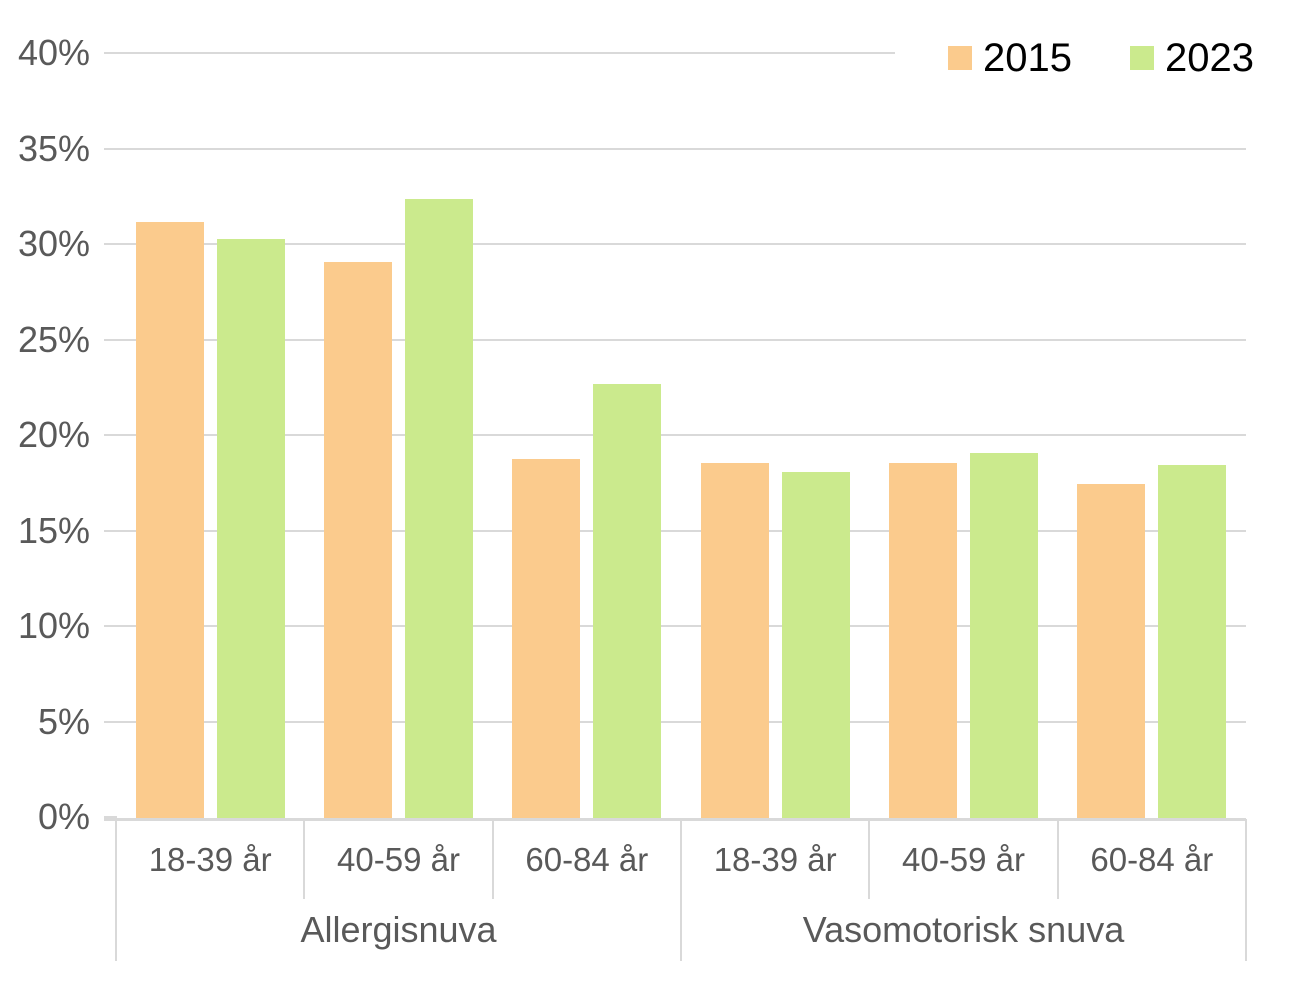 This screenshot has height=983, width=1299. What do you see at coordinates (1111, 650) in the screenshot?
I see `bar-2015-vasomotorisk-snuva-60-84-ar` at bounding box center [1111, 650].